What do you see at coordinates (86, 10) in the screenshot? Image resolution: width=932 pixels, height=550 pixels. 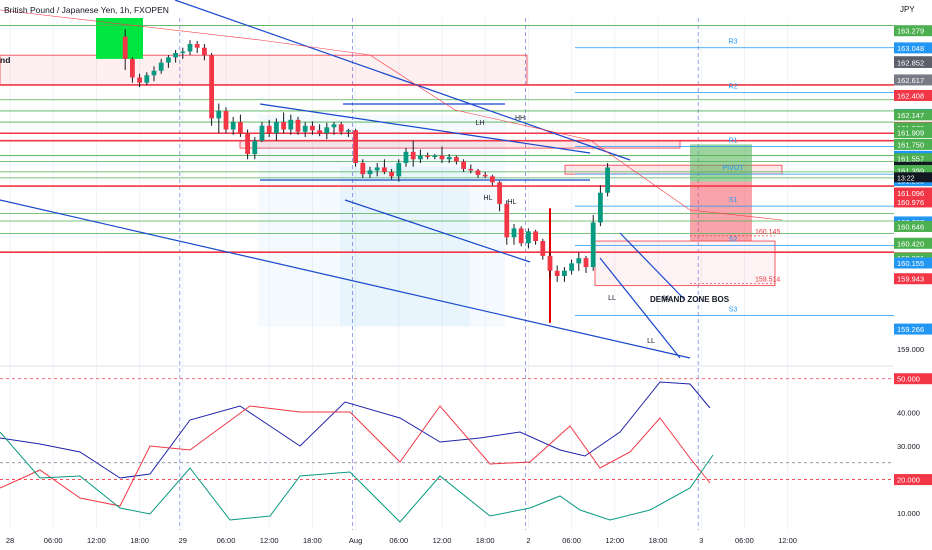 I see `chart-title: British Pound / Japanese Yen, 1h, FXOPEN` at bounding box center [86, 10].